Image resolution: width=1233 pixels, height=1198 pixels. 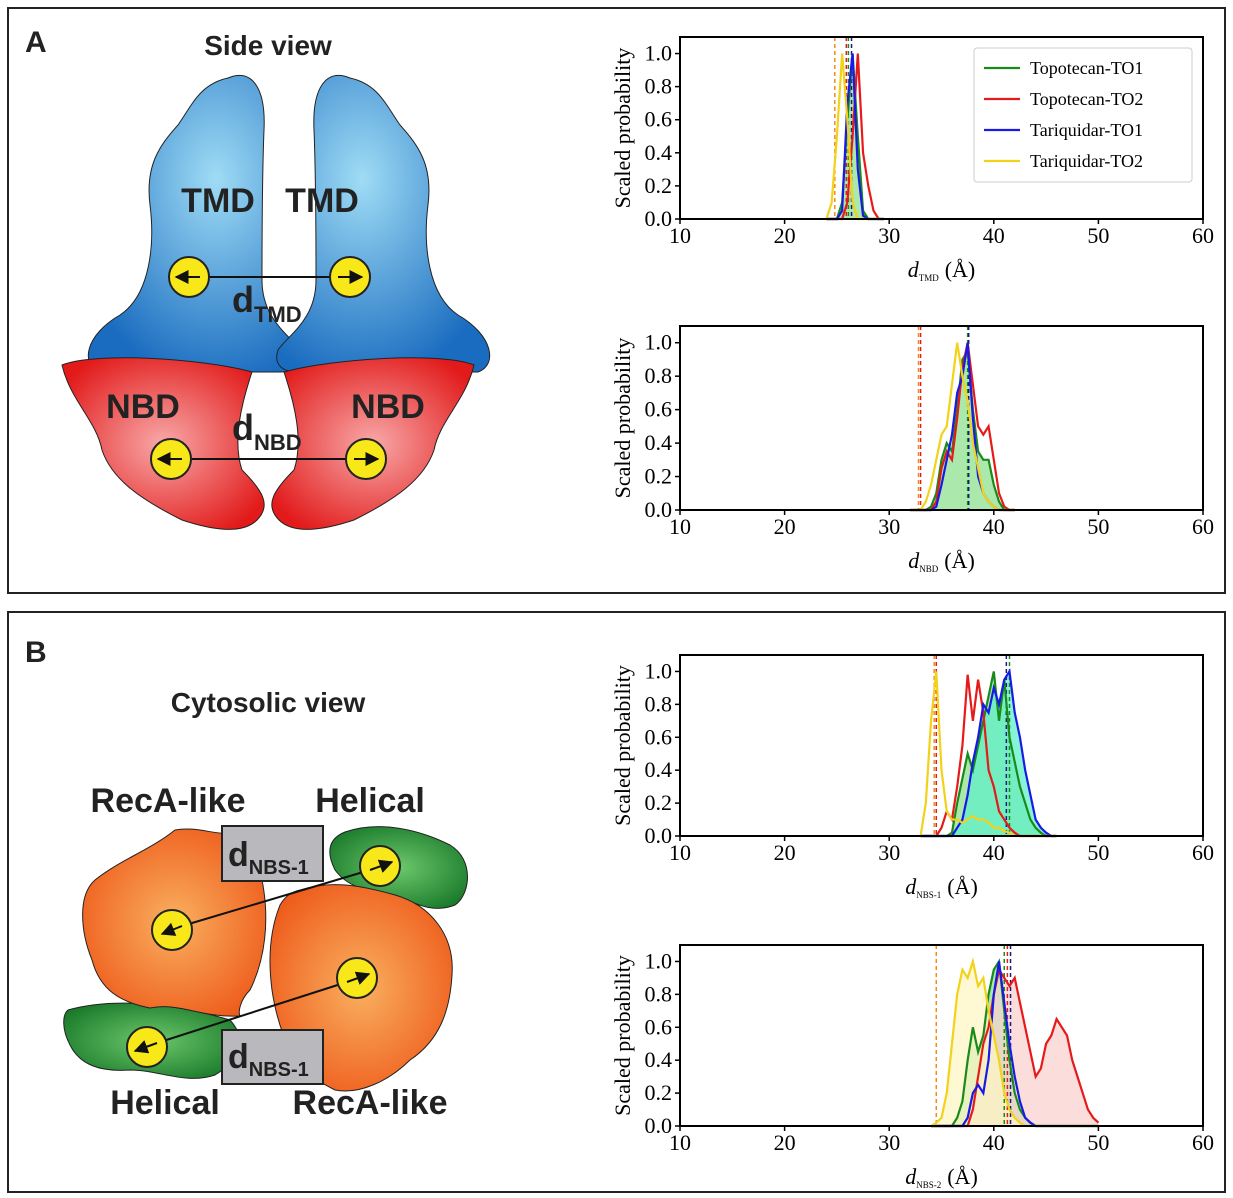 I want to click on subscript: NBS-2, so click(x=928, y=1185).